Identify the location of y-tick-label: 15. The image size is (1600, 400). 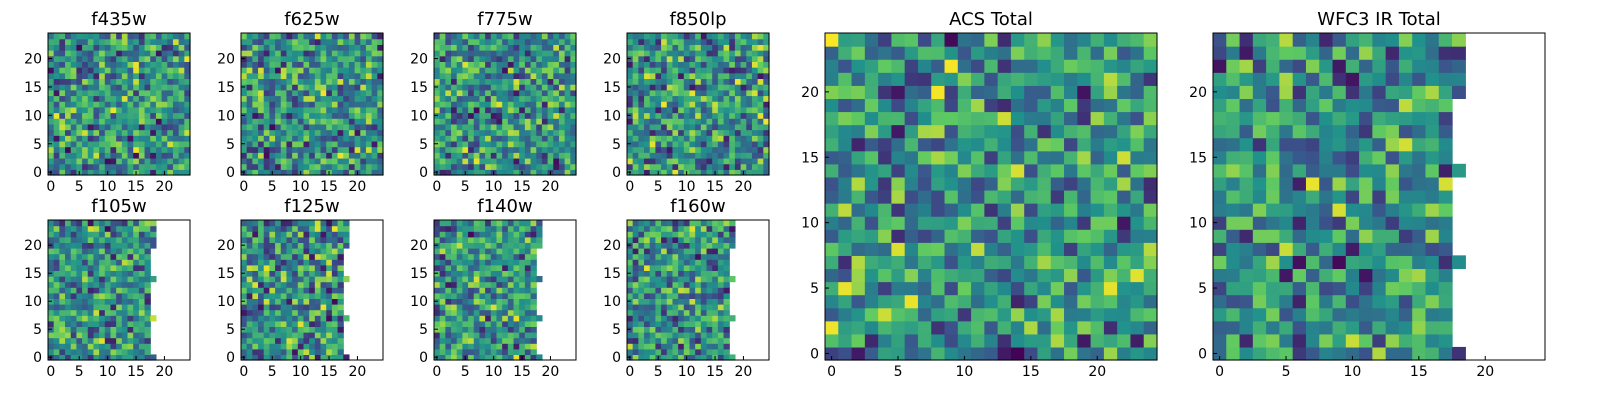
(226, 274).